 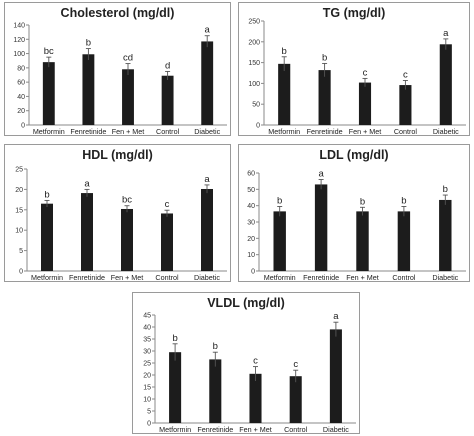 I want to click on y-tick-label: 140, so click(x=19, y=26).